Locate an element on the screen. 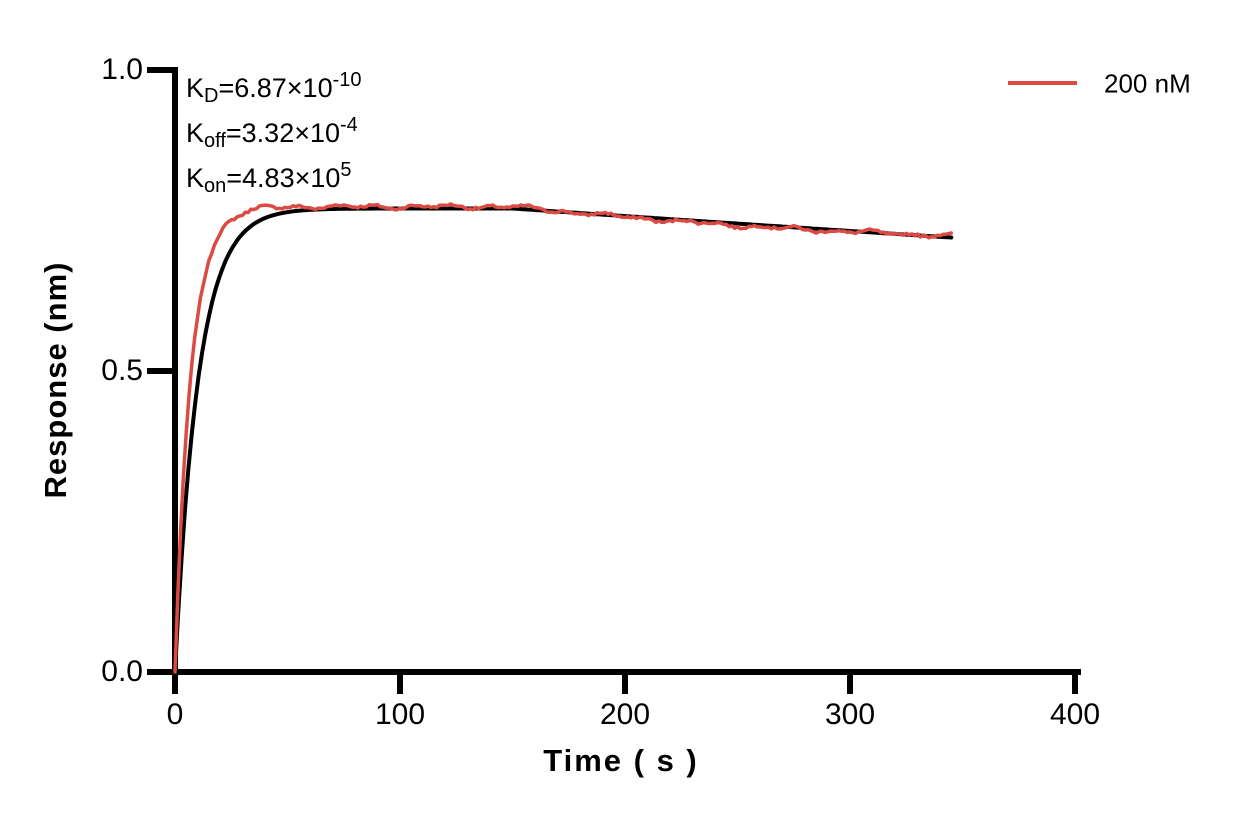 This screenshot has height=825, width=1233. kinetic-value: =3.32×10 is located at coordinates (283, 133).